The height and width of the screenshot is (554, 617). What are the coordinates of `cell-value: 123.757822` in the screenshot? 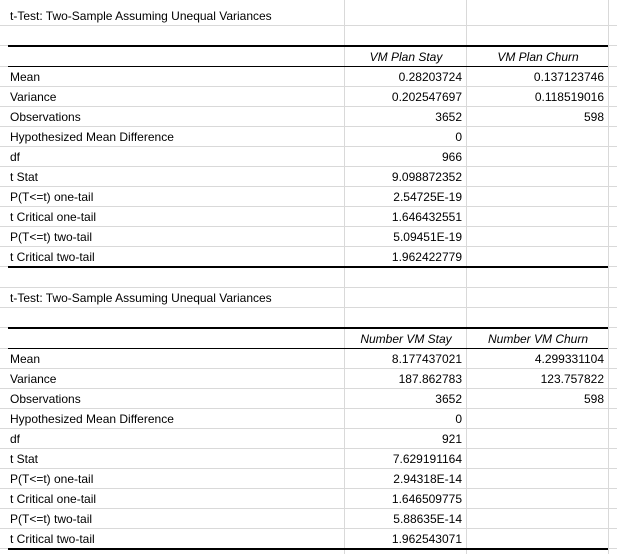 It's located at (572, 379).